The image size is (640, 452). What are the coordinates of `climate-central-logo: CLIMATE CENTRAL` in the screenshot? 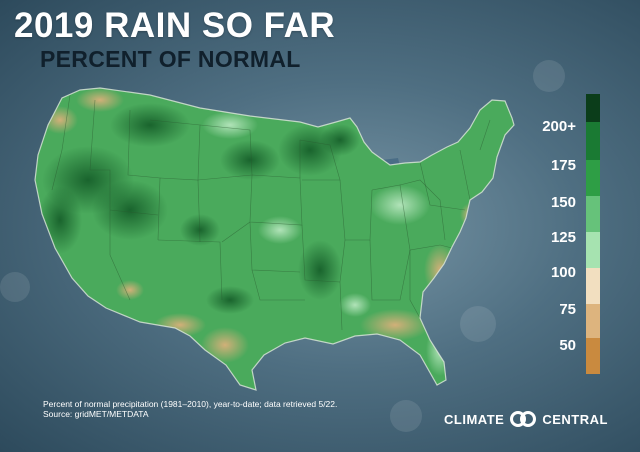 It's located at (526, 419).